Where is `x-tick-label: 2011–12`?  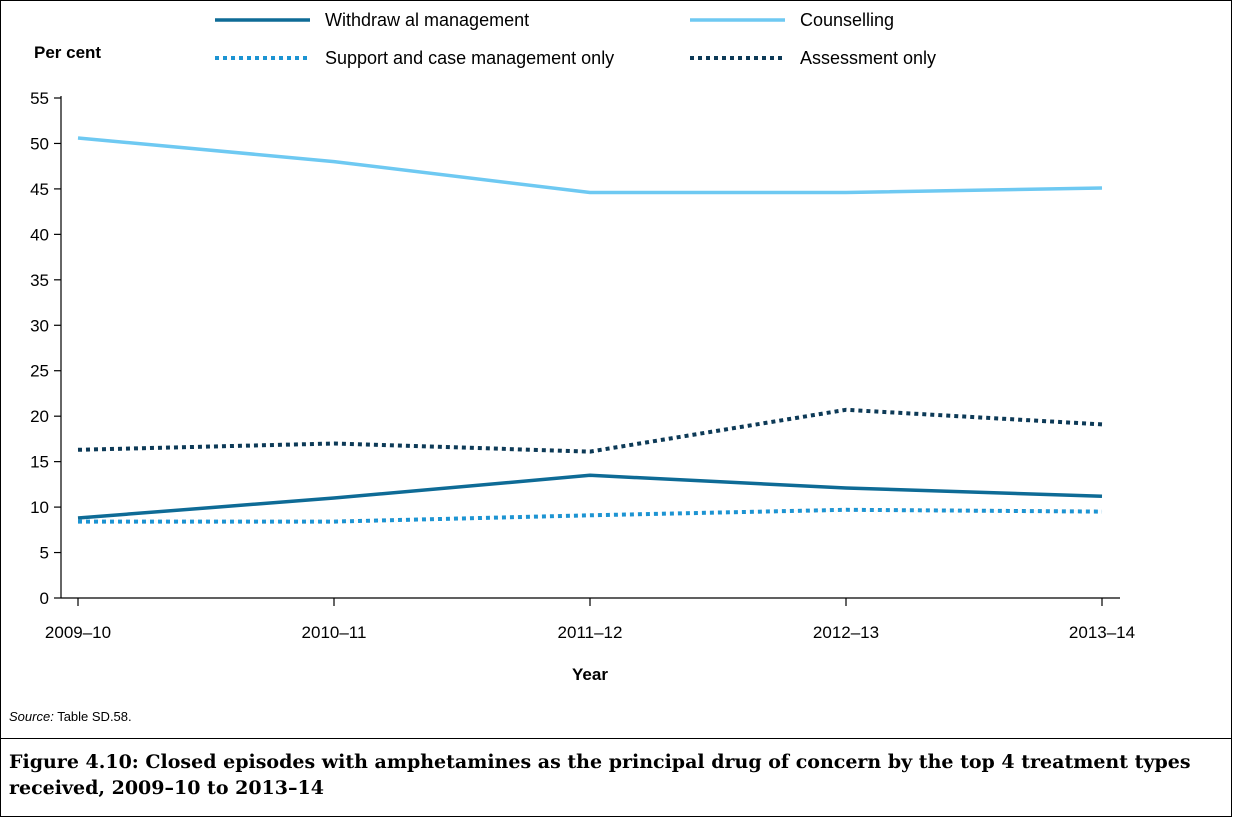 x-tick-label: 2011–12 is located at coordinates (590, 632).